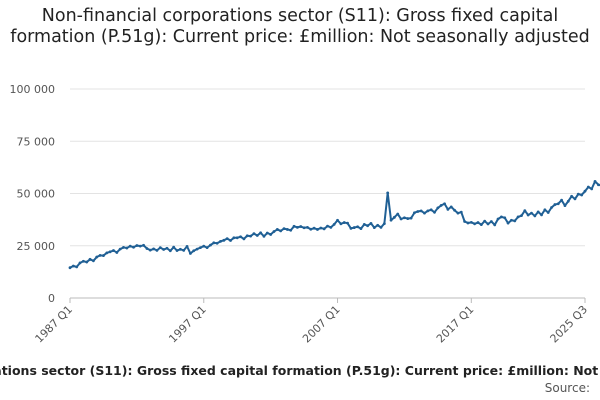 The height and width of the screenshot is (400, 600). Describe the element at coordinates (187, 324) in the screenshot. I see `x-tick-label: 1997 Q1` at that location.